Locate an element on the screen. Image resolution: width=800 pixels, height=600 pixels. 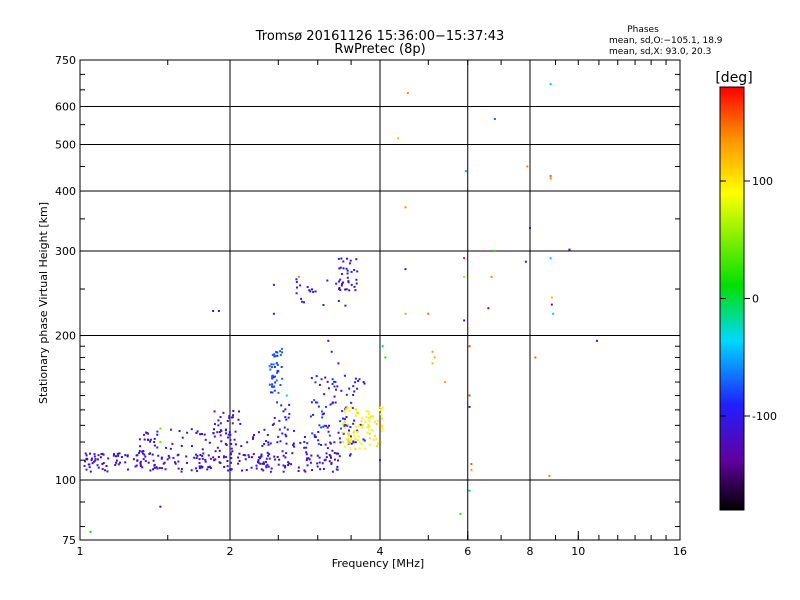
y-tick-label: 300 is located at coordinates (65, 251).